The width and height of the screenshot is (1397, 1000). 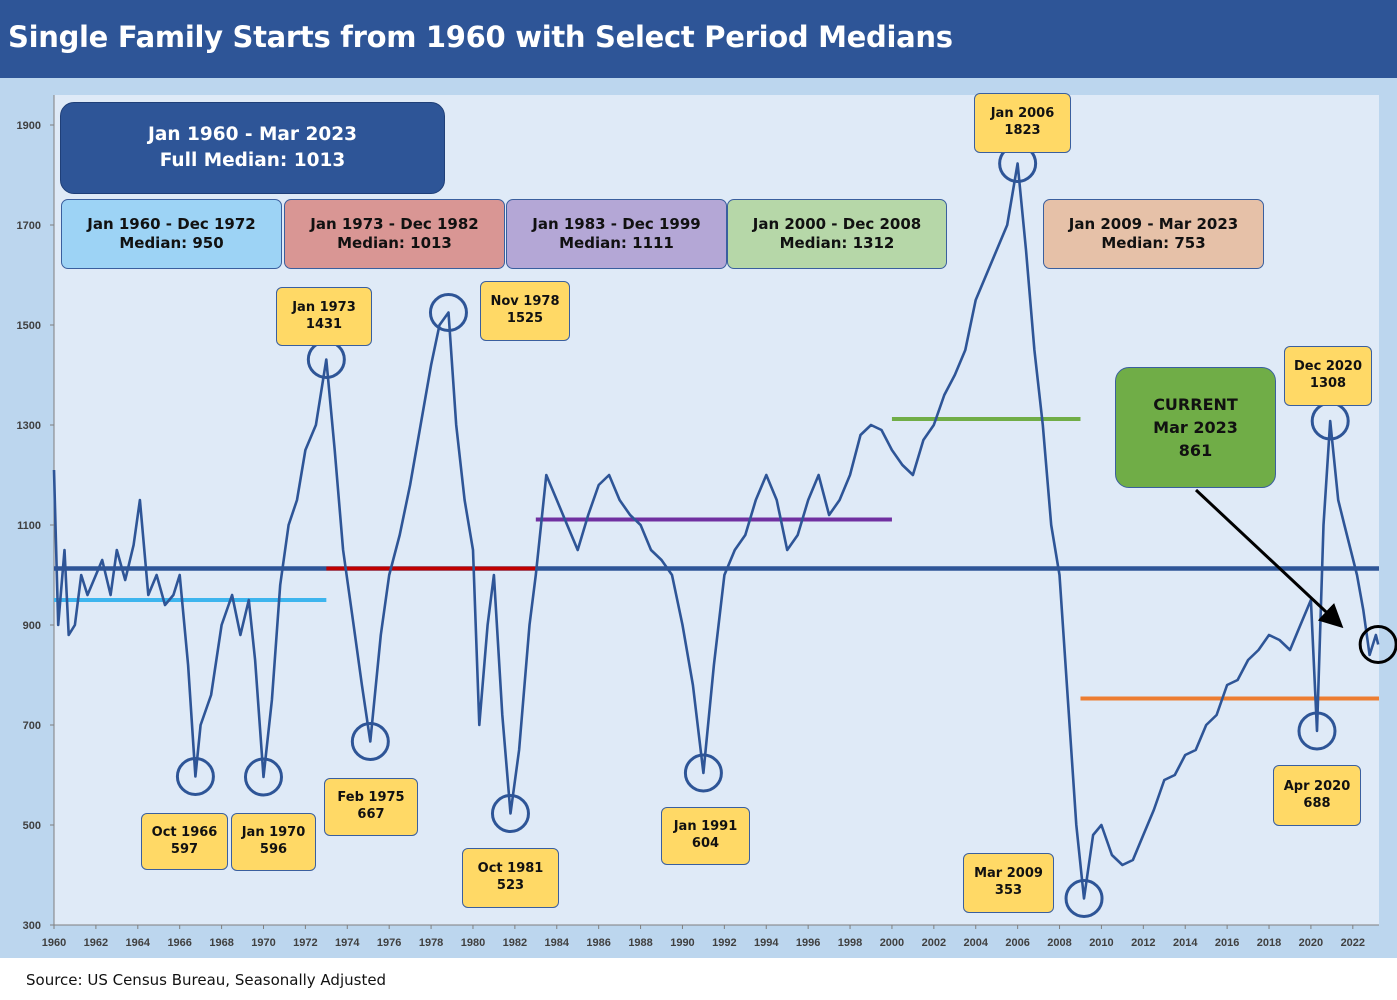 I want to click on callout-date: Mar 2009, so click(x=1008, y=874).